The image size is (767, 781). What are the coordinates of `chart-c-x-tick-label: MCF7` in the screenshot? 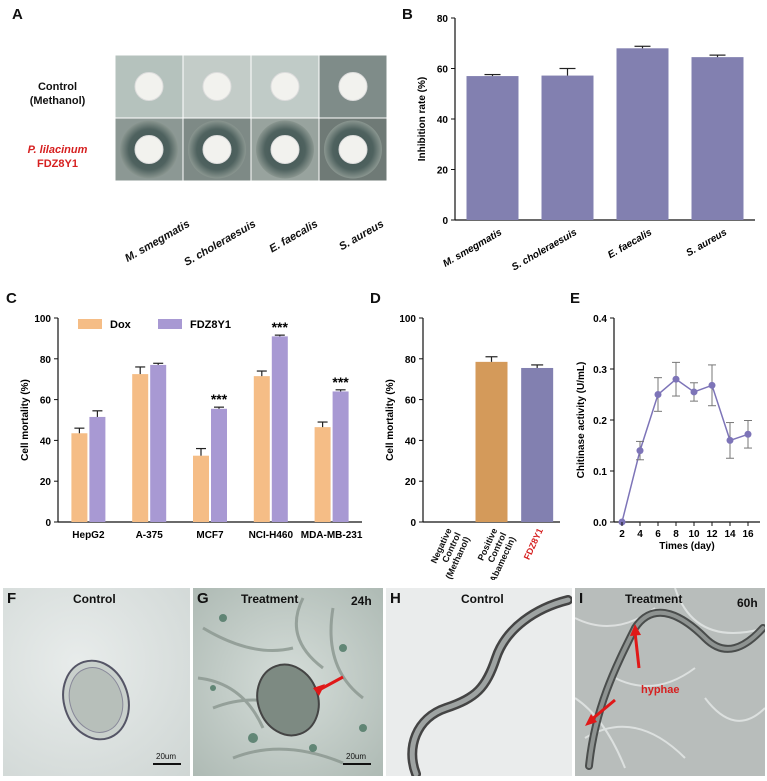 It's located at (210, 535).